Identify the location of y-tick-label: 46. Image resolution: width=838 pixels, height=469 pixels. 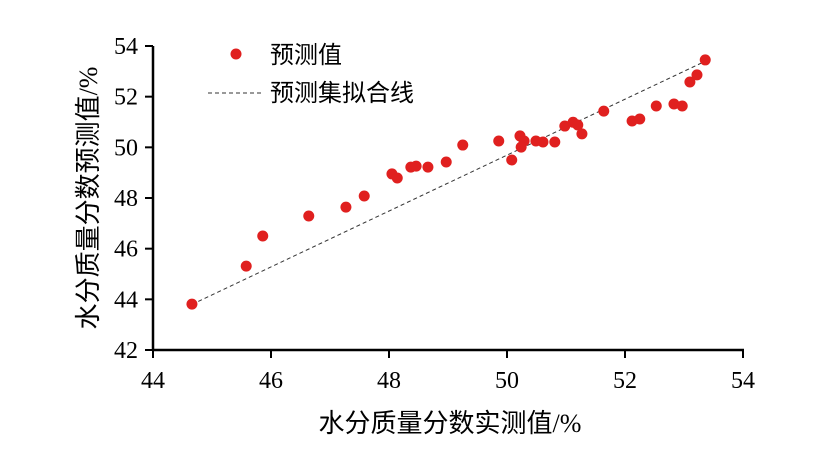
(126, 250).